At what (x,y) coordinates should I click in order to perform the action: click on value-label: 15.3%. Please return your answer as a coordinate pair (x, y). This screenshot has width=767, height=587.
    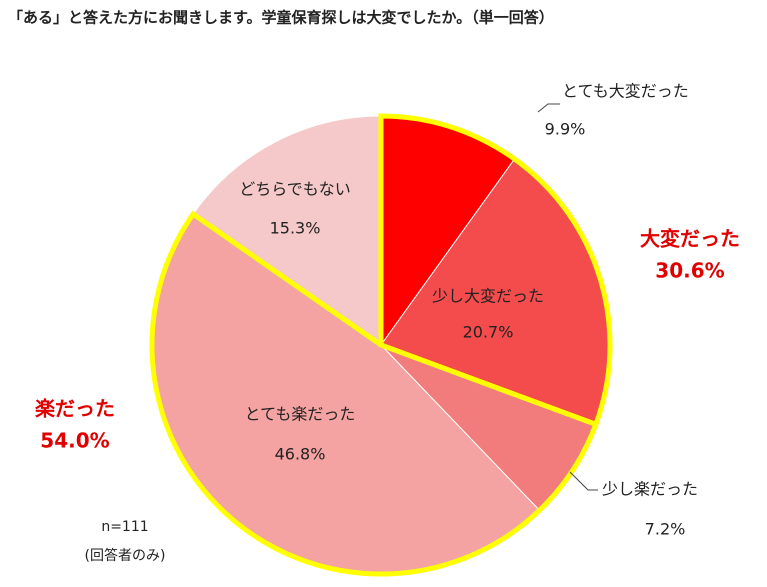
    Looking at the image, I should click on (295, 228).